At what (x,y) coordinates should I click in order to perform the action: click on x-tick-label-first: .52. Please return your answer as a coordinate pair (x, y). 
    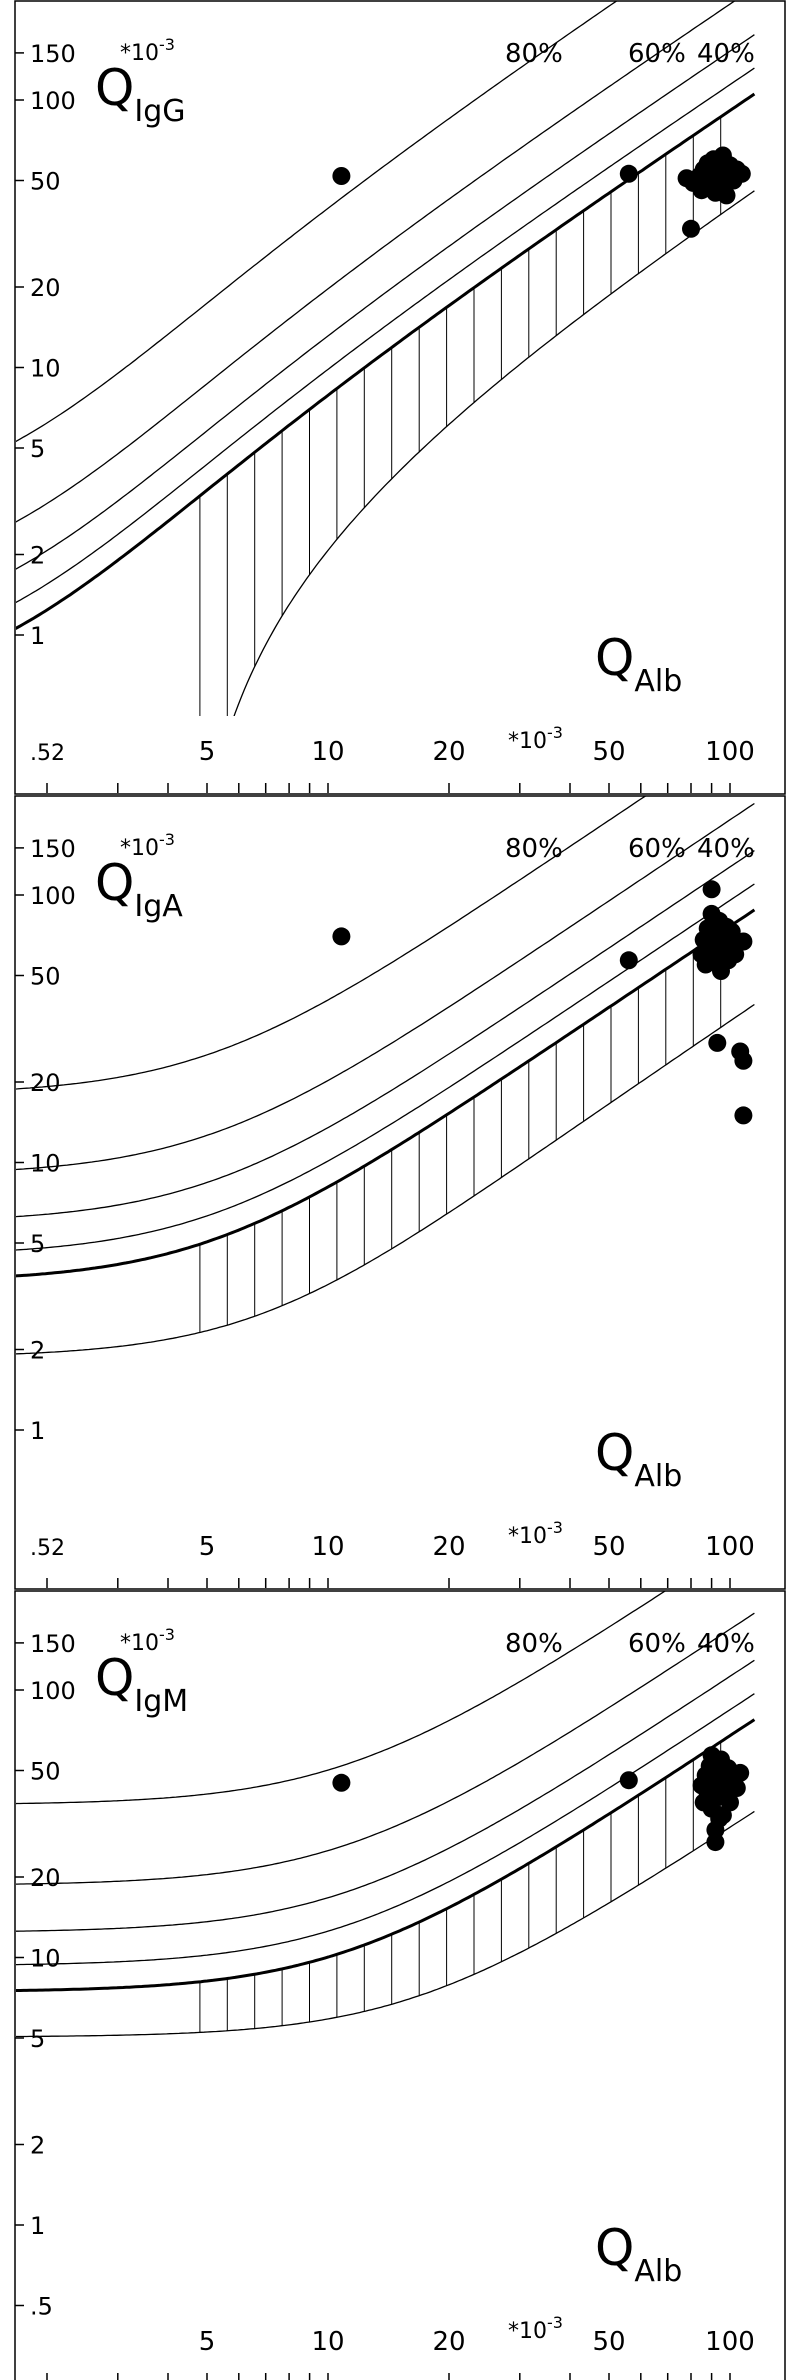
    Looking at the image, I should click on (47, 753).